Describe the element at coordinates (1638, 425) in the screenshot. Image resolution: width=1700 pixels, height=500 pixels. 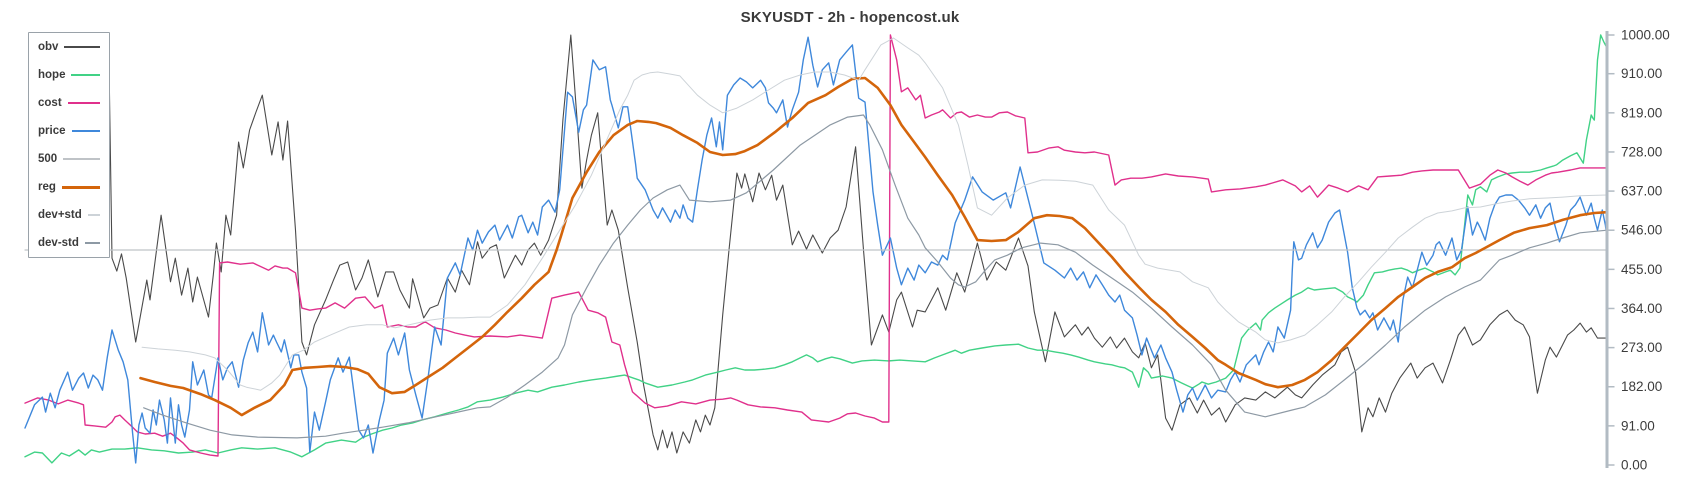
I see `y-tick-label: 91.00` at that location.